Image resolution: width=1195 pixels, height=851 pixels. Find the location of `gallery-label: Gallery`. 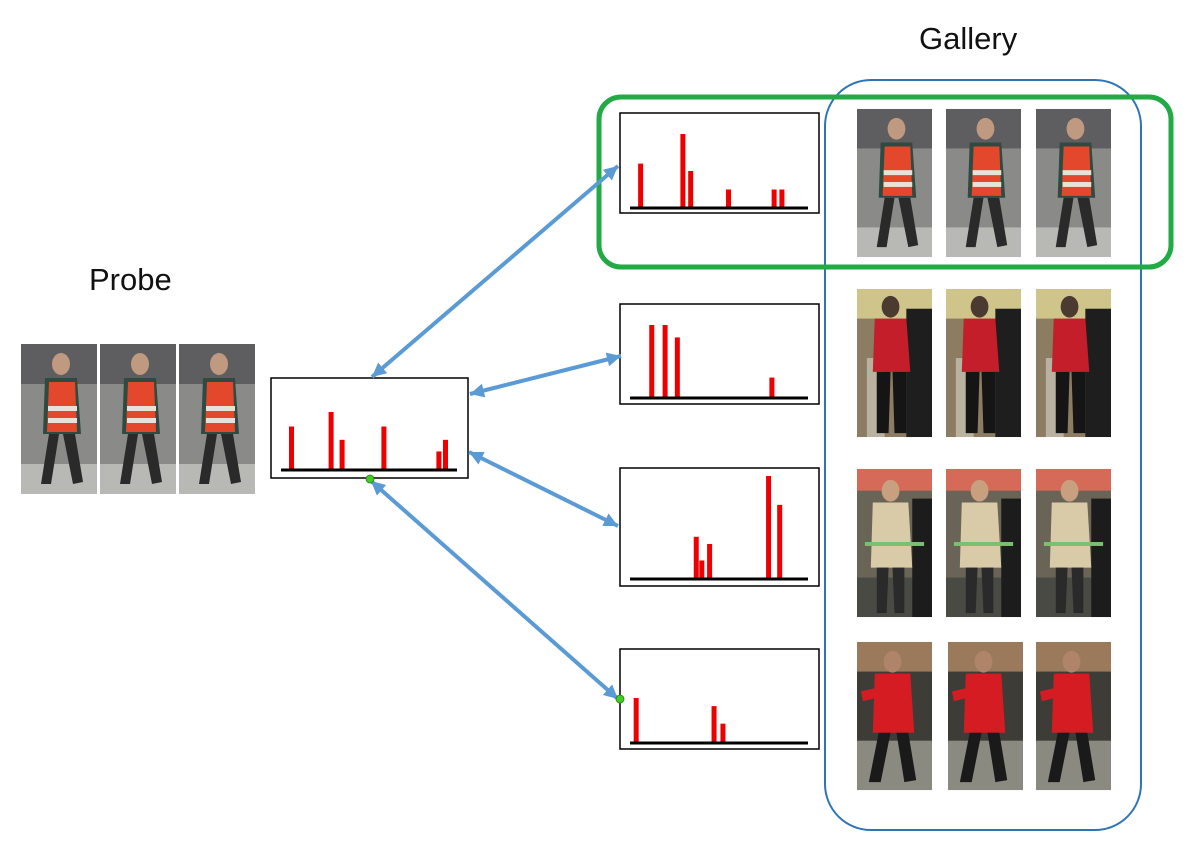

gallery-label: Gallery is located at coordinates (968, 38).